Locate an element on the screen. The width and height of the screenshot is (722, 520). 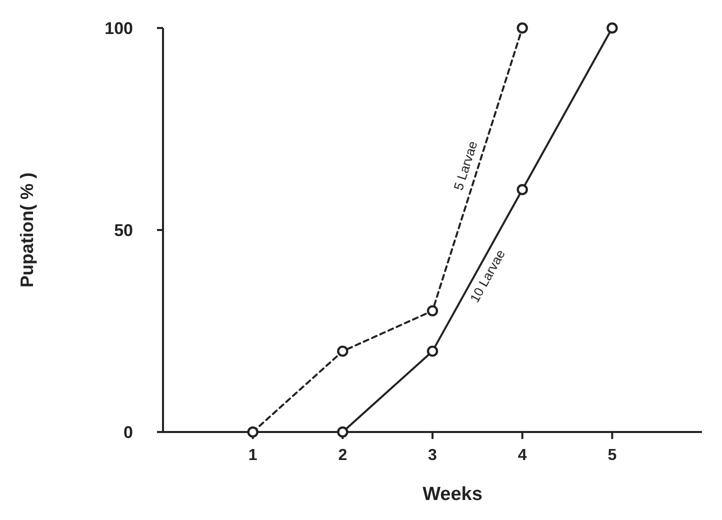
text: 5 Larvae is located at coordinates (465, 165).